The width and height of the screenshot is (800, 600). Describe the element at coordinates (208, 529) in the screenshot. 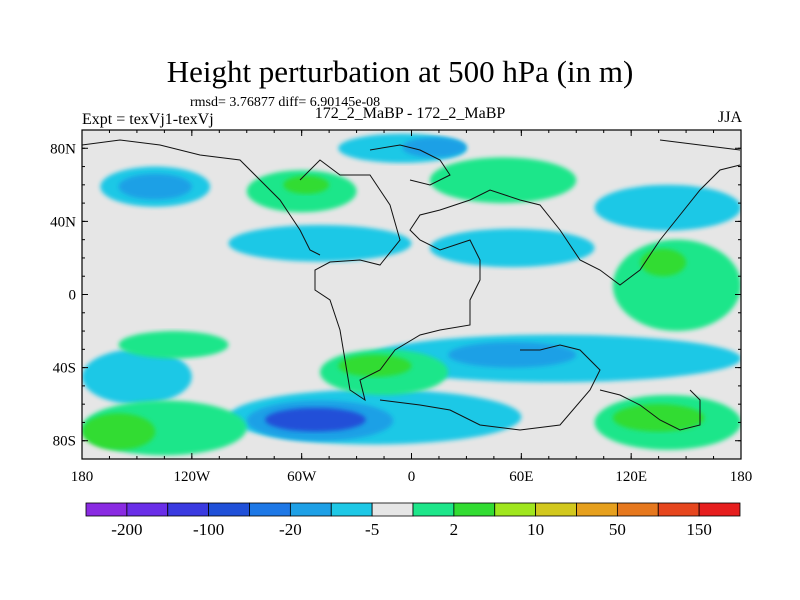

I see `colorbar-label-1: -100` at that location.